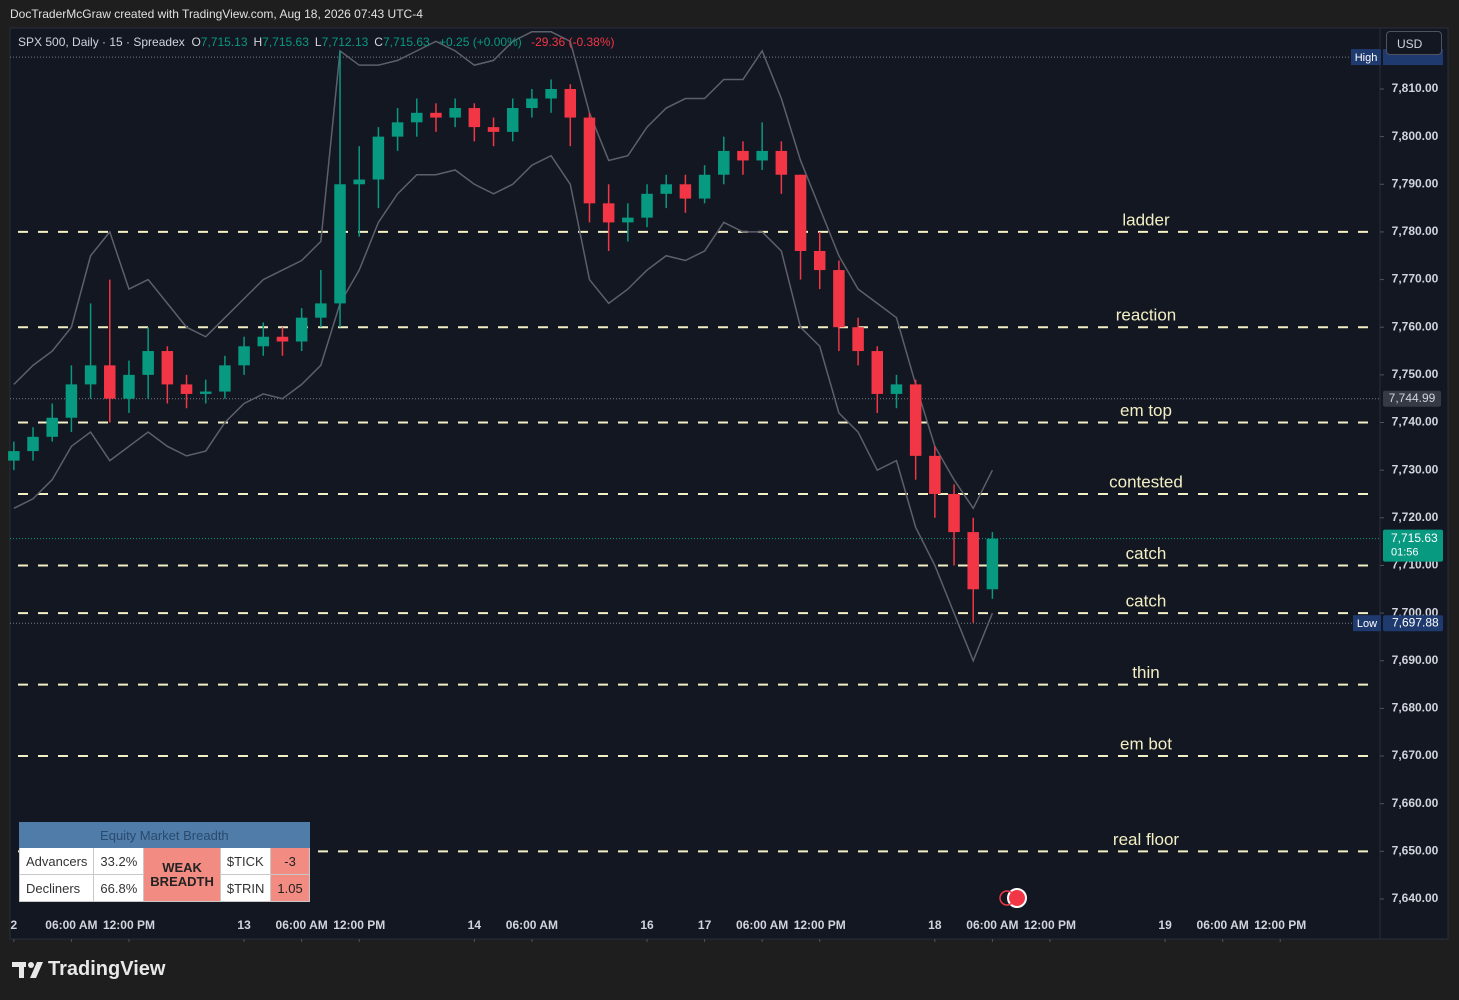  Describe the element at coordinates (1415, 231) in the screenshot. I see `y-tick-label: 7,780.00` at that location.